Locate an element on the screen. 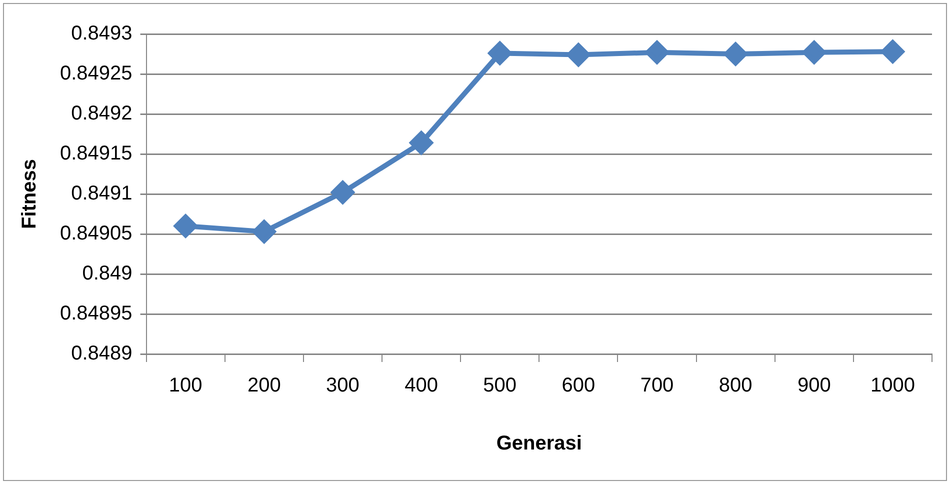 Image resolution: width=952 pixels, height=486 pixels. x-axis-title: Generasi is located at coordinates (539, 443).